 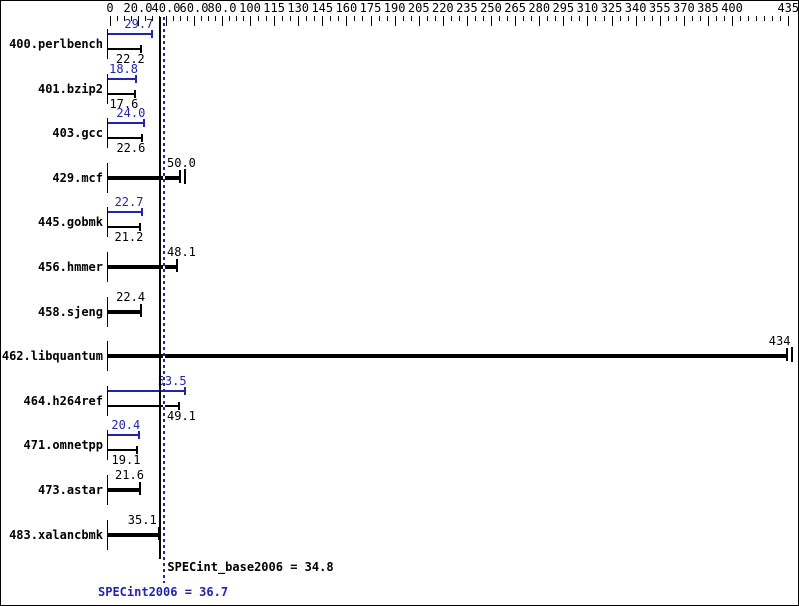 I want to click on axis-tick-label: 235, so click(x=467, y=8).